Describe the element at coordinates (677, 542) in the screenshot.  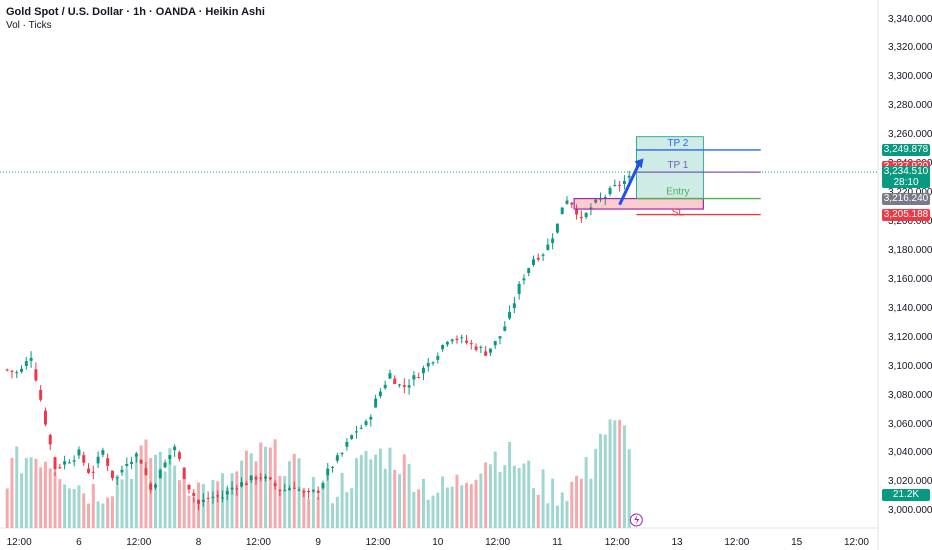
I see `x-tick-label: 13` at that location.